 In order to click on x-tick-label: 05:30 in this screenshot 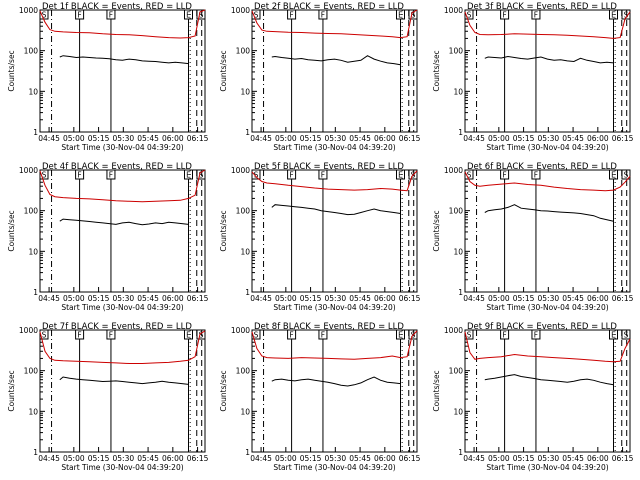, I will do `click(336, 298)`.